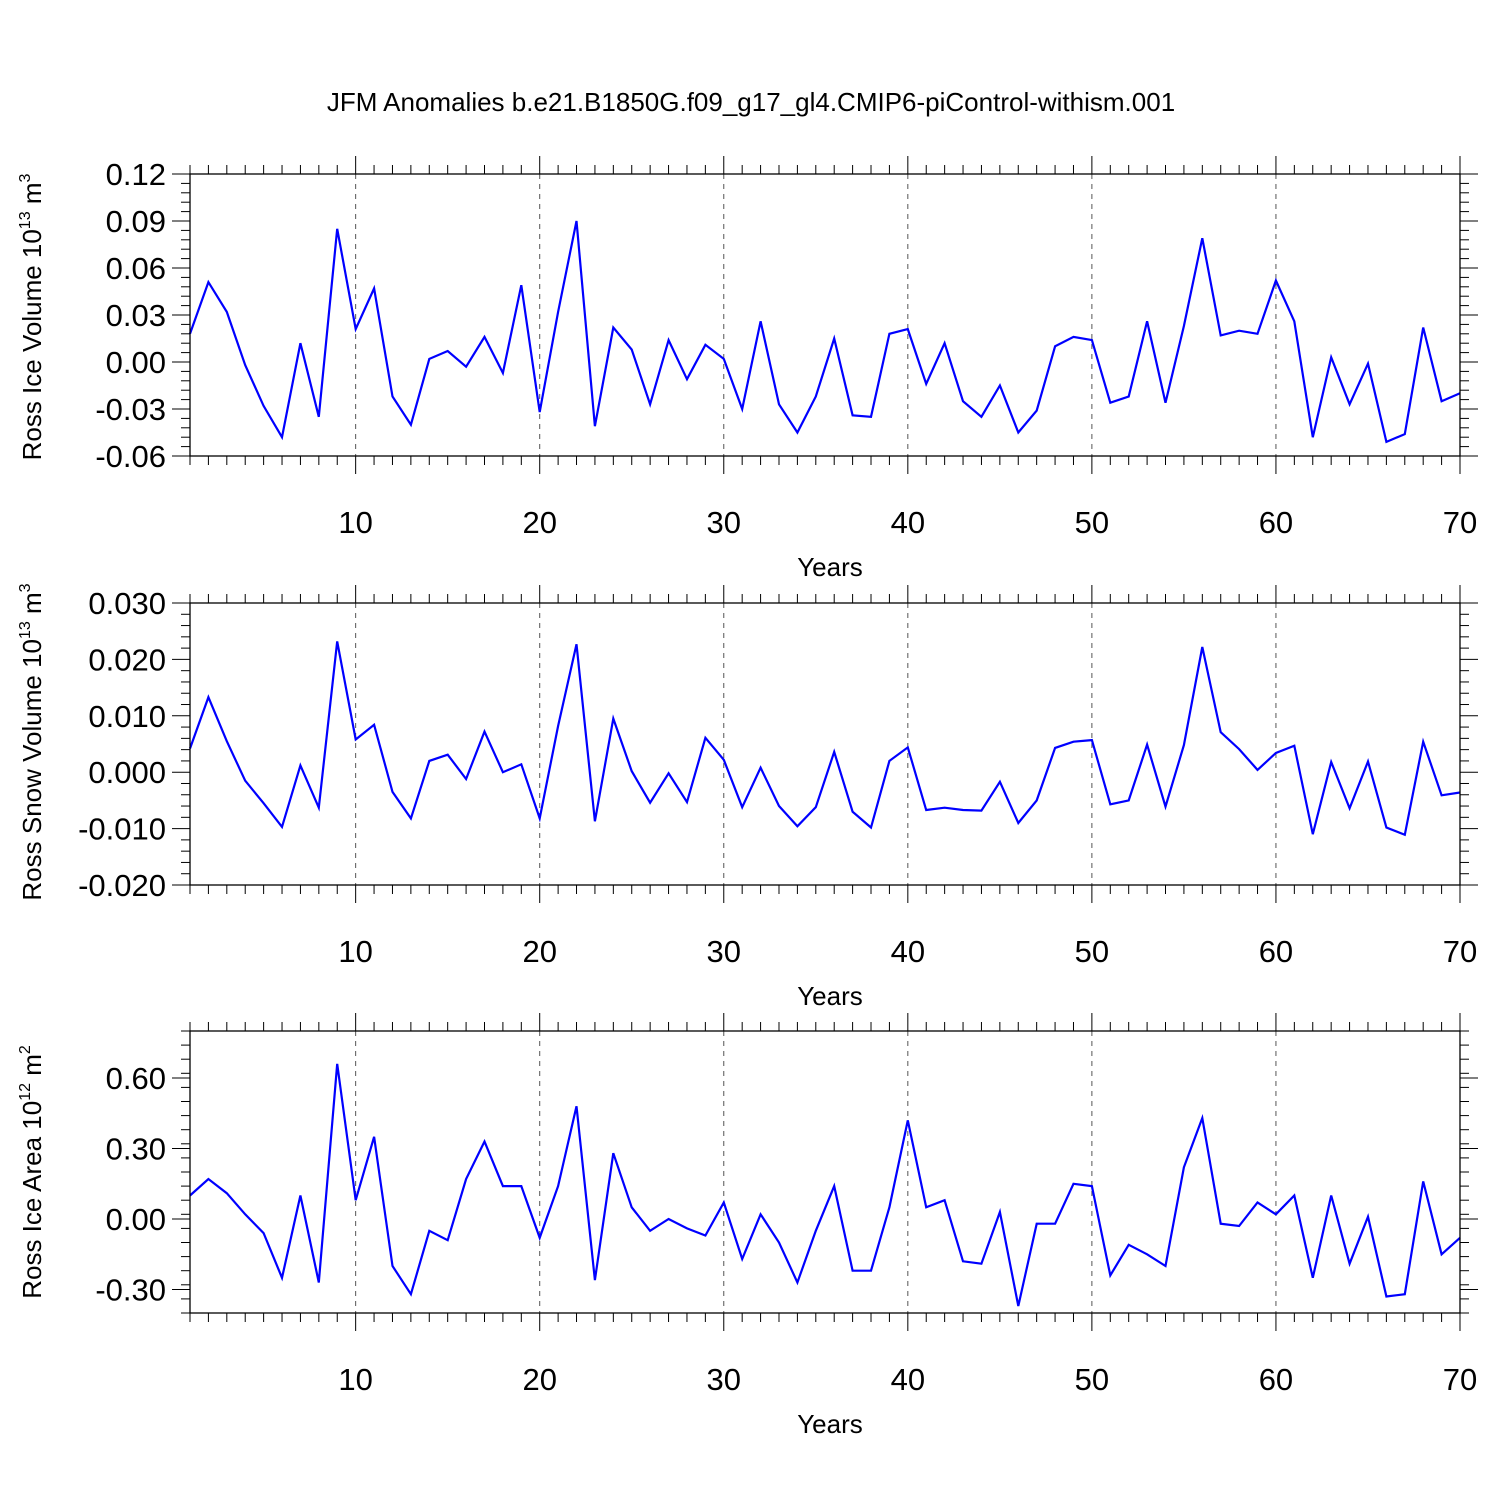 This screenshot has width=1500, height=1500. Describe the element at coordinates (122, 829) in the screenshot. I see `y-tick-label: -0.010` at that location.